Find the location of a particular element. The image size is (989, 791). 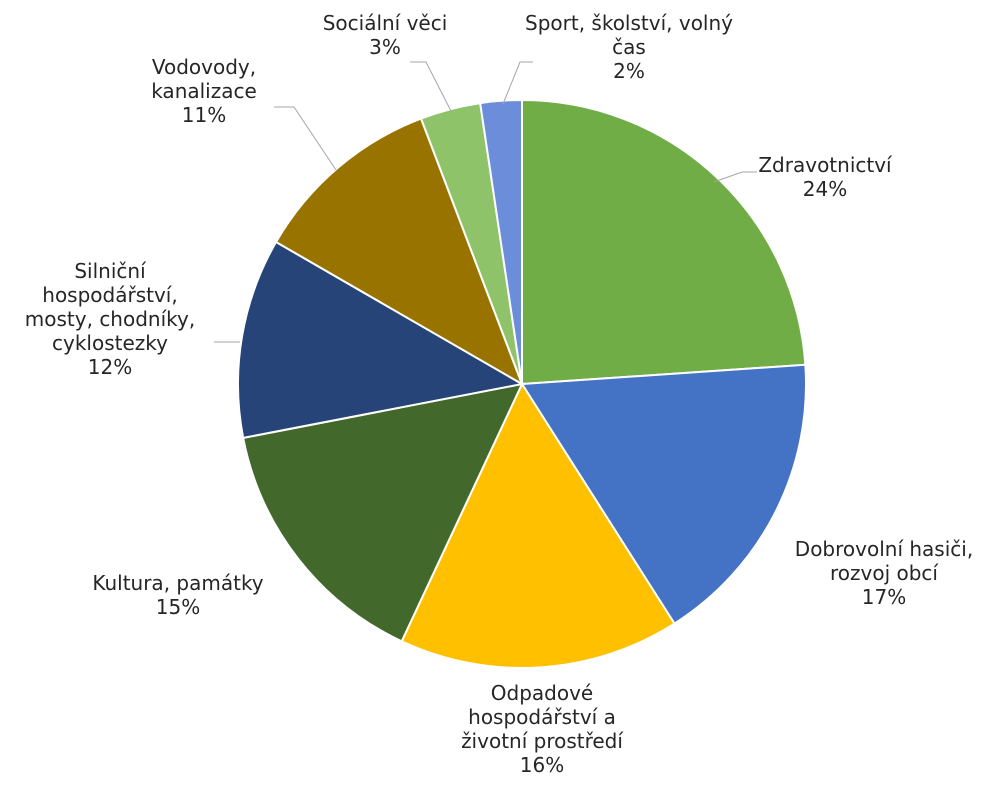

data-label-category-line: kanalizace is located at coordinates (204, 91).